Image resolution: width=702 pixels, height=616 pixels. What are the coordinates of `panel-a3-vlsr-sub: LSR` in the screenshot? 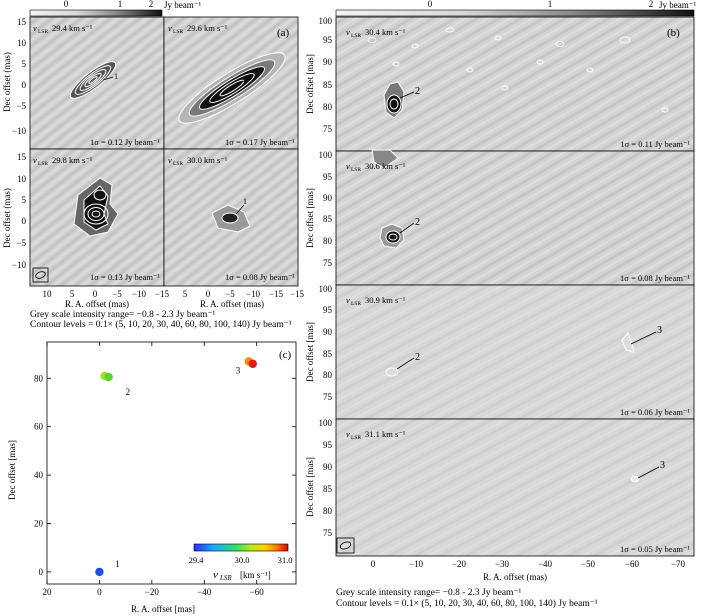 It's located at (43, 164).